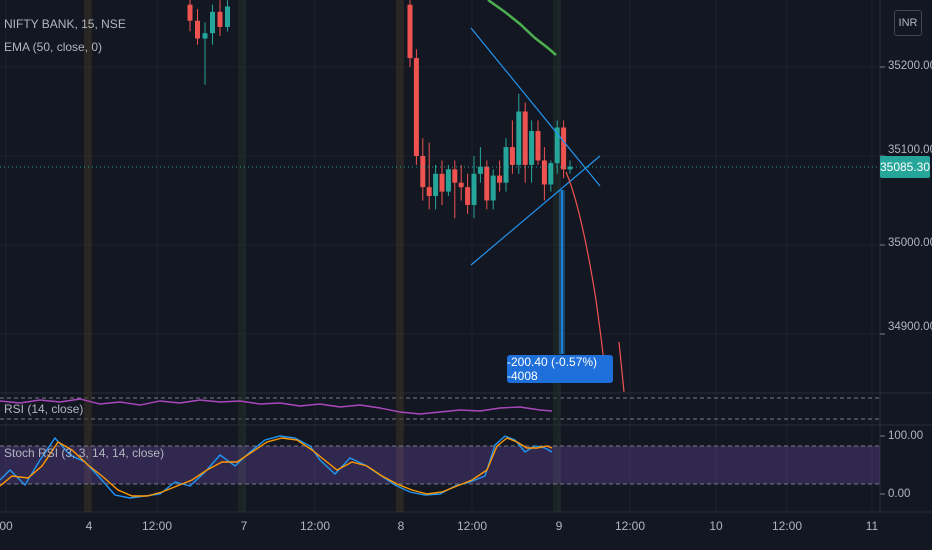 The height and width of the screenshot is (550, 932). What do you see at coordinates (910, 150) in the screenshot?
I see `price-label-35100: 35100.00` at bounding box center [910, 150].